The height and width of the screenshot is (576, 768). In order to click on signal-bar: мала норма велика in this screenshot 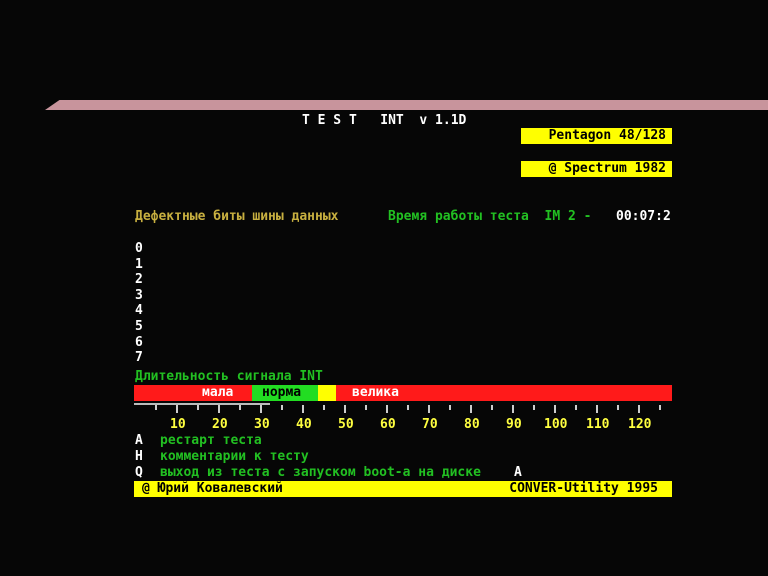, I will do `click(403, 393)`.